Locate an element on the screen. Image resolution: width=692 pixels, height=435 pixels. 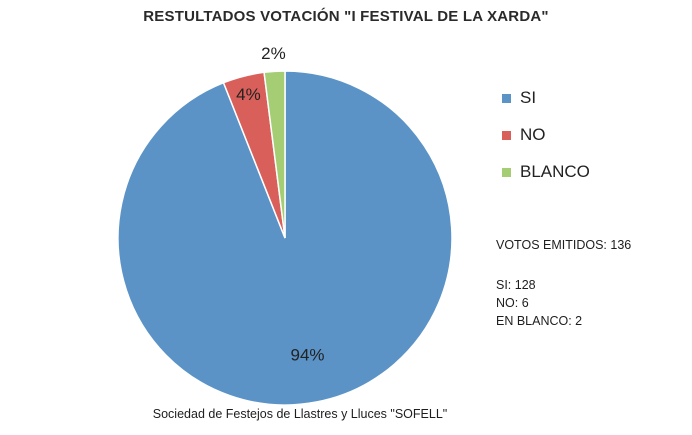
legend-item-no: NO is located at coordinates (546, 135).